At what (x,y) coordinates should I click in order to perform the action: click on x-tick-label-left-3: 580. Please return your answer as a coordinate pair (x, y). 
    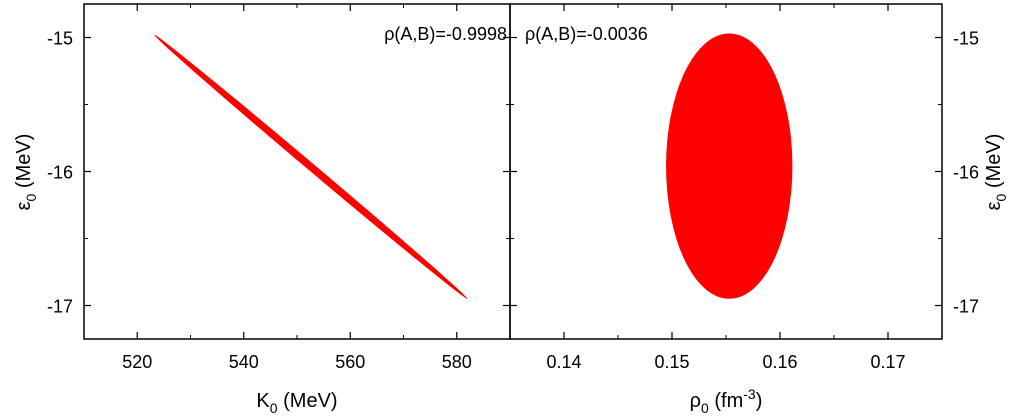
    Looking at the image, I should click on (457, 362).